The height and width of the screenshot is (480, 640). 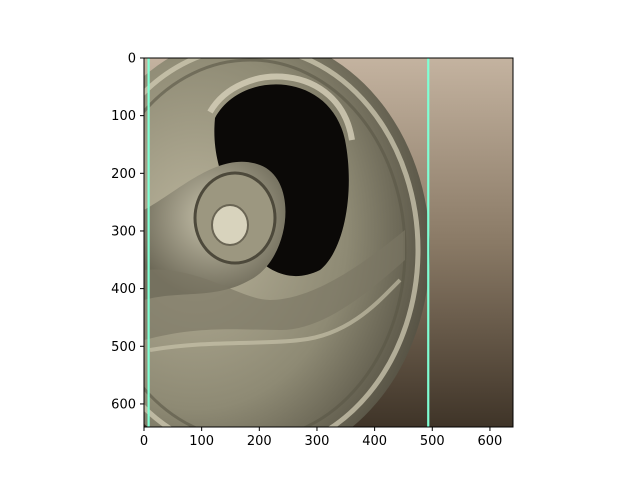 I want to click on y-tick-label: 300, so click(x=123, y=231).